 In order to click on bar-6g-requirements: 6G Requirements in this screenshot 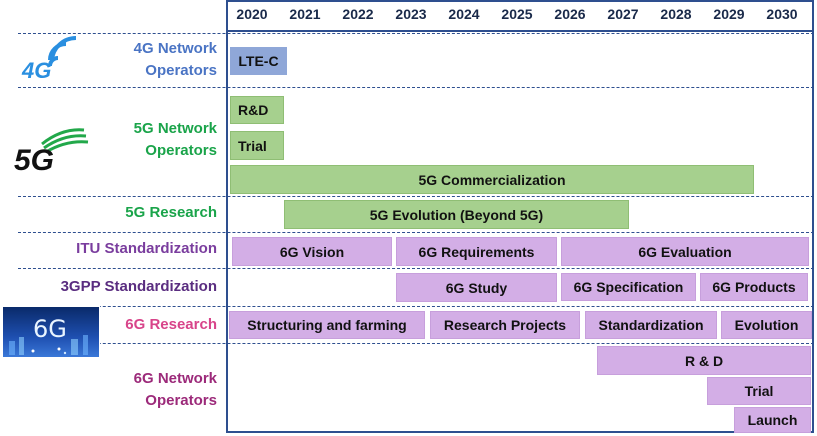, I will do `click(476, 251)`.